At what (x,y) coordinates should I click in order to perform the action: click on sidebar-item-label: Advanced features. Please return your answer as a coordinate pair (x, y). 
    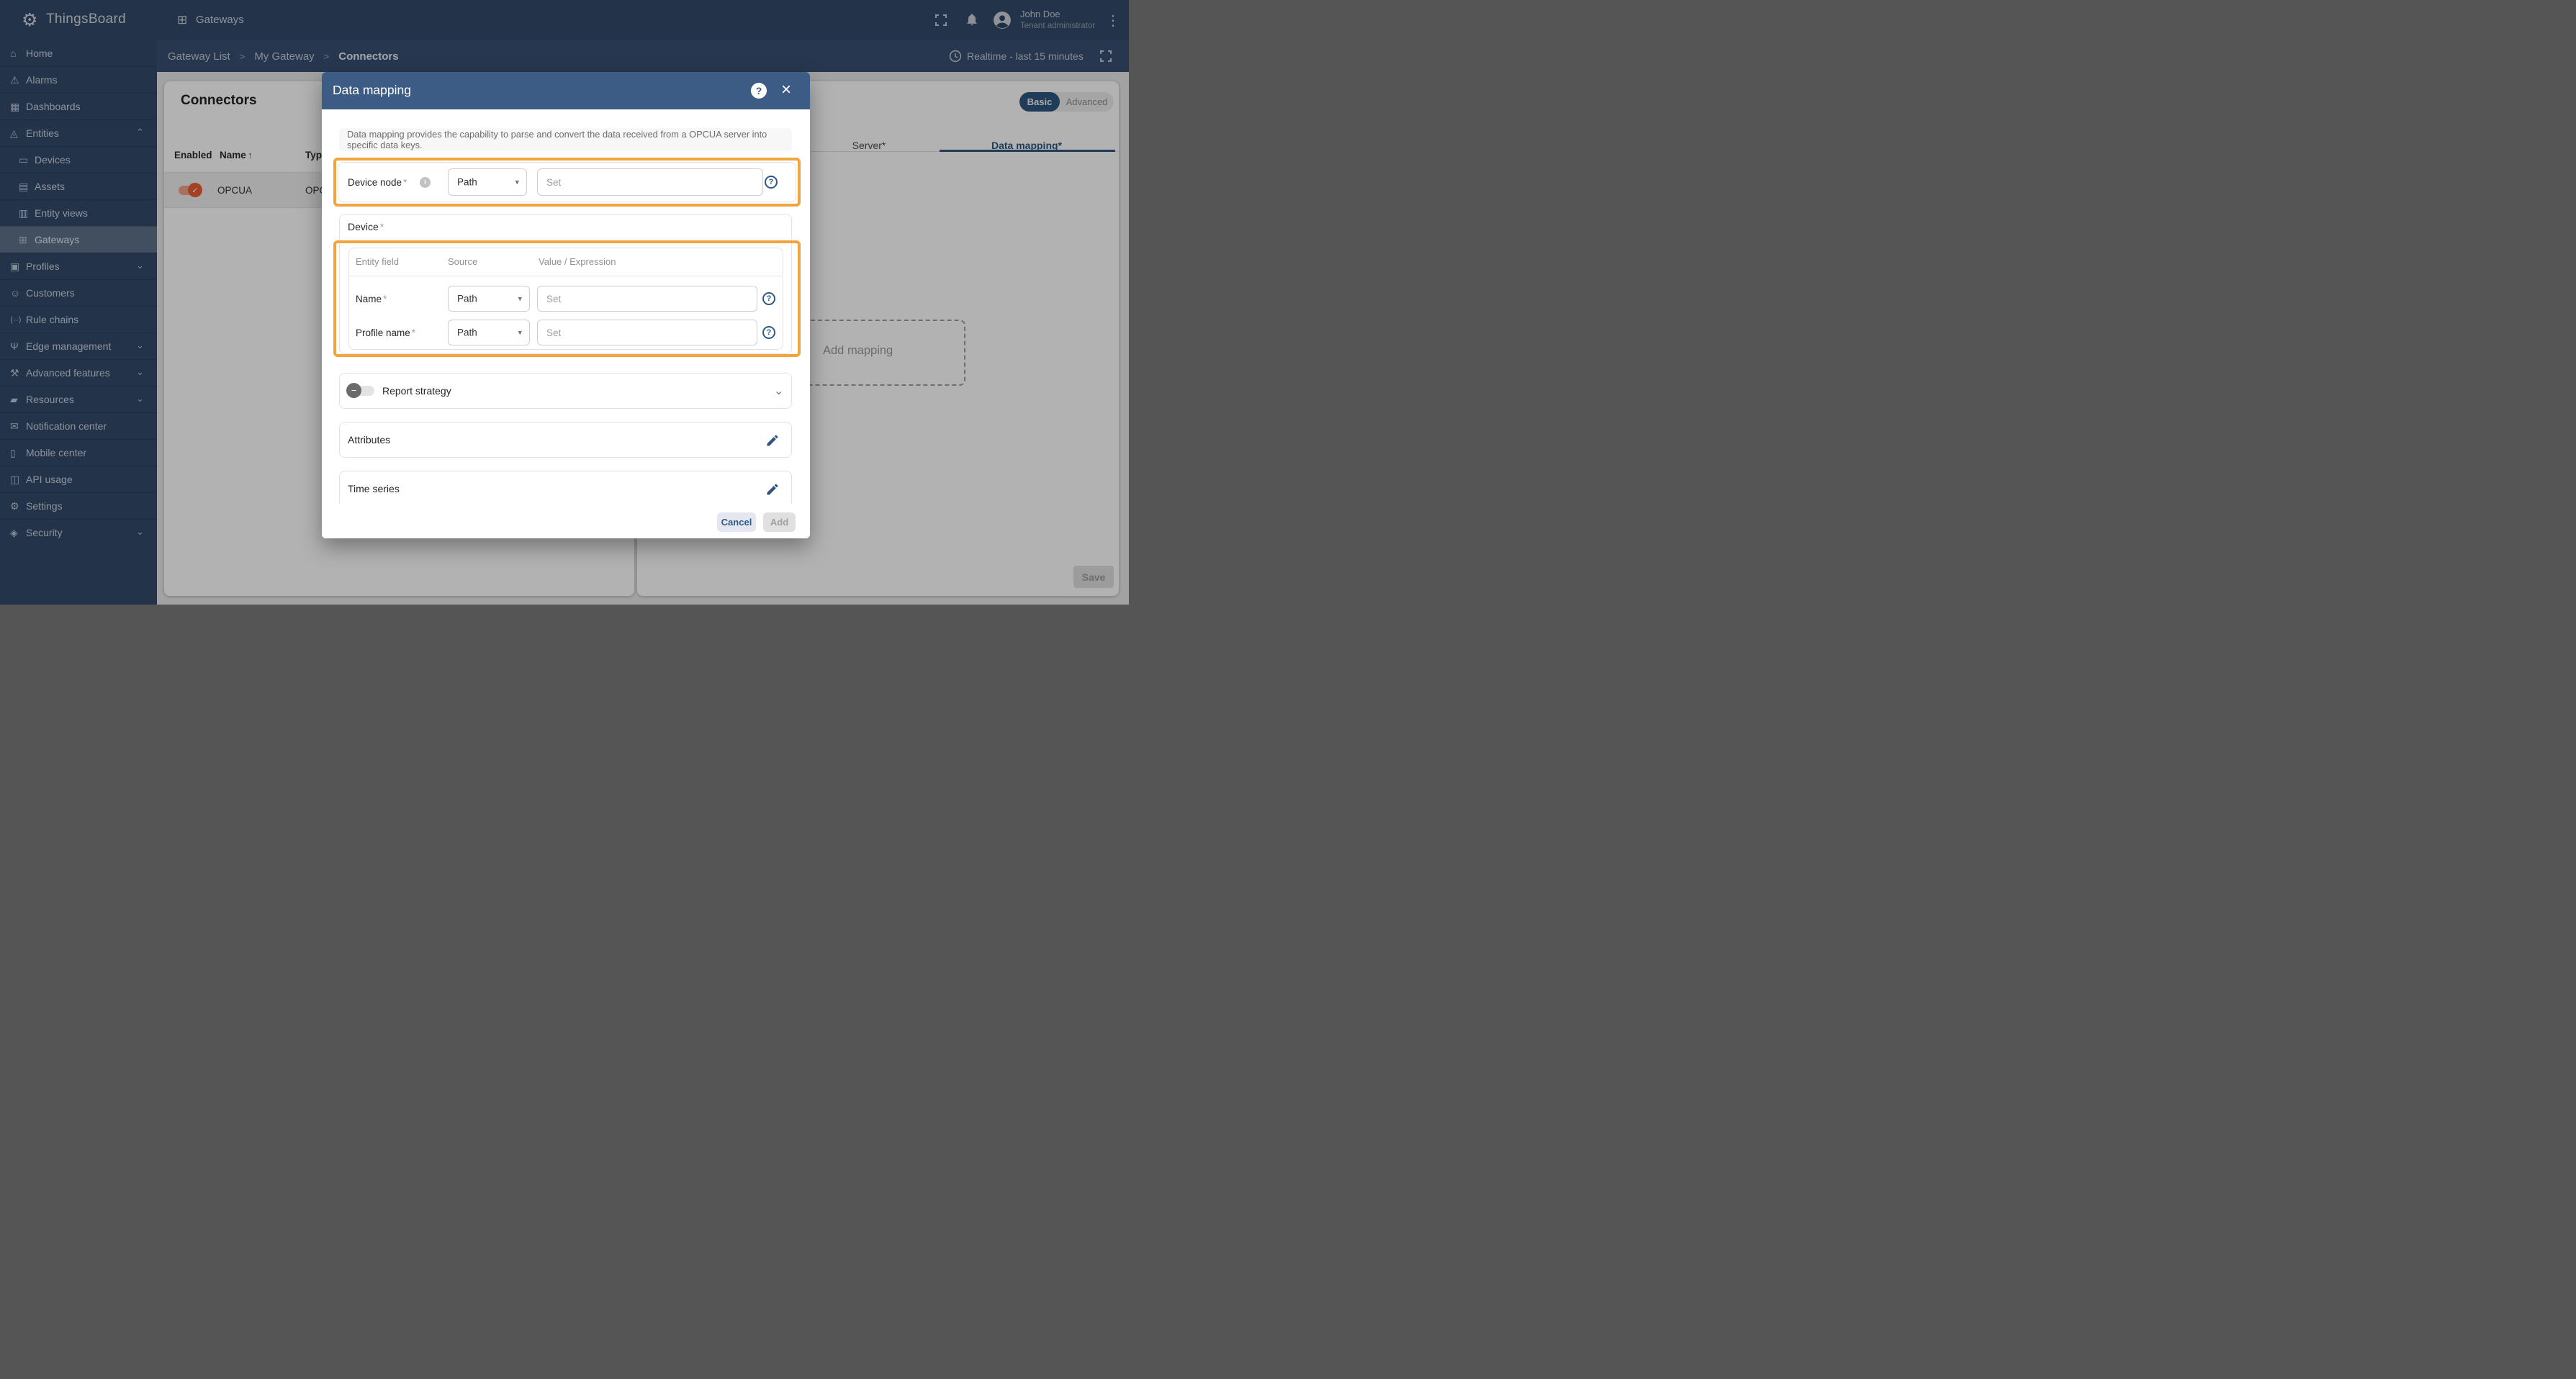
    Looking at the image, I should click on (68, 373).